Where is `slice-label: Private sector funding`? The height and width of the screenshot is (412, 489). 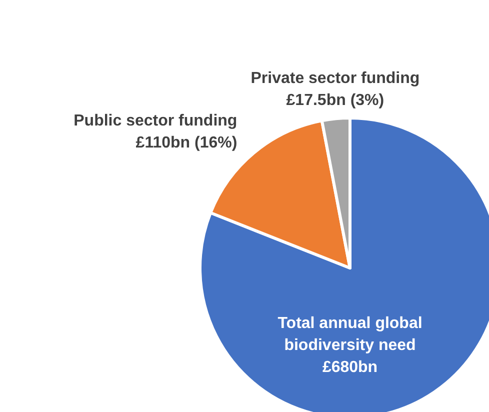 slice-label: Private sector funding is located at coordinates (335, 79).